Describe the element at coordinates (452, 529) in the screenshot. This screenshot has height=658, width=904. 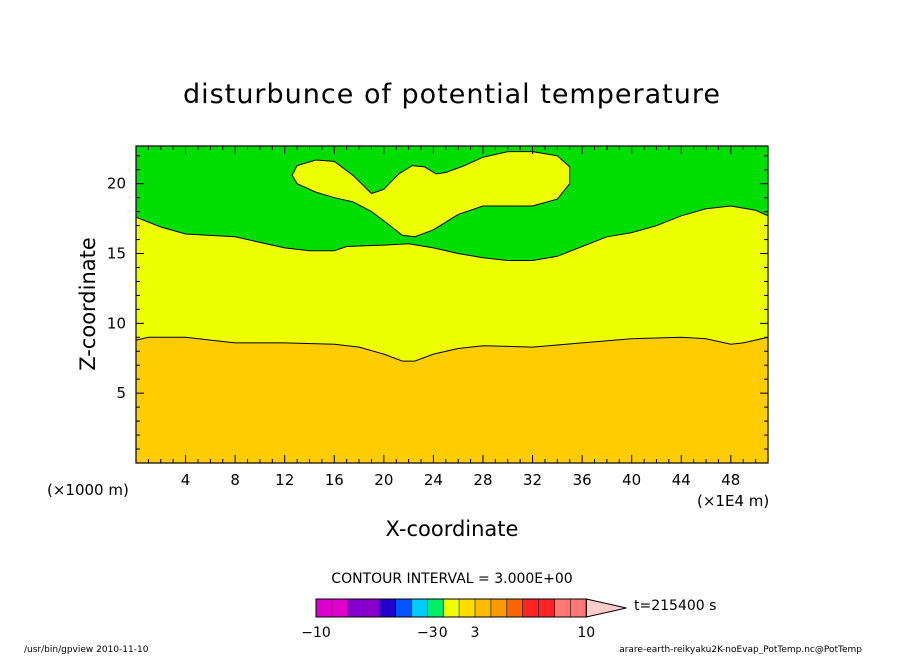
I see `x-axis-label: X-coordinate` at that location.